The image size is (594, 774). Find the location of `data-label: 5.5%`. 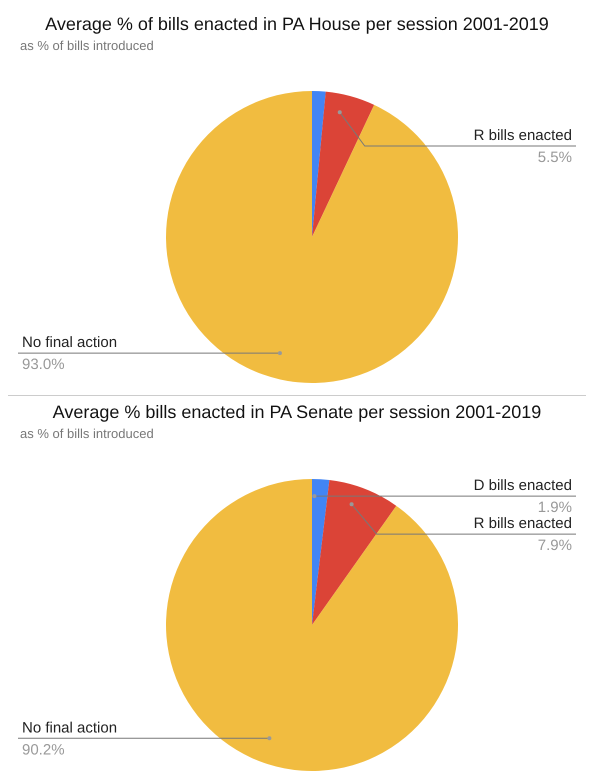

data-label: 5.5% is located at coordinates (555, 157).